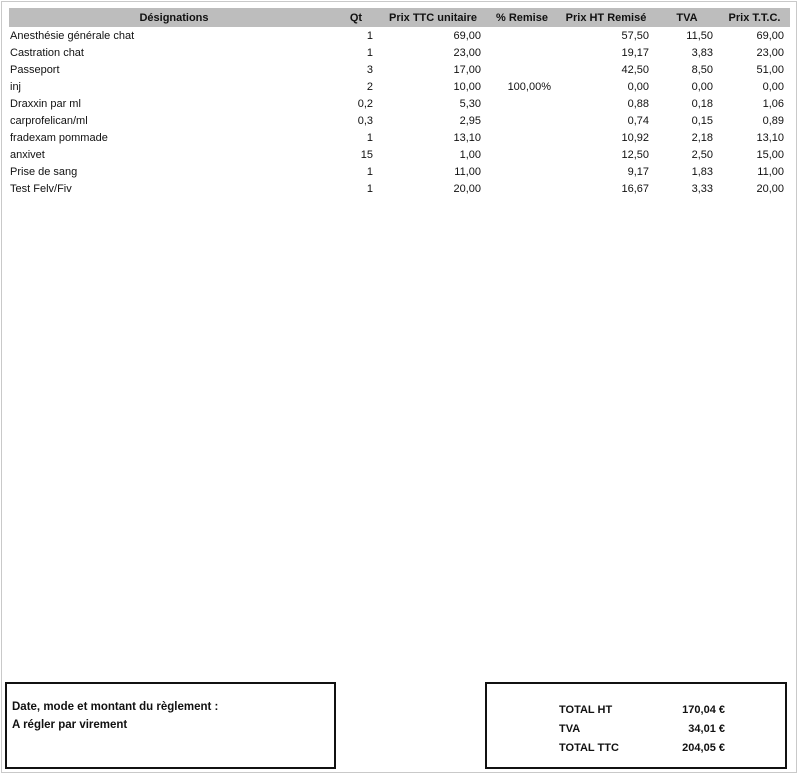 This screenshot has height=776, width=800. What do you see at coordinates (687, 17) in the screenshot?
I see `header-tva: TVA` at bounding box center [687, 17].